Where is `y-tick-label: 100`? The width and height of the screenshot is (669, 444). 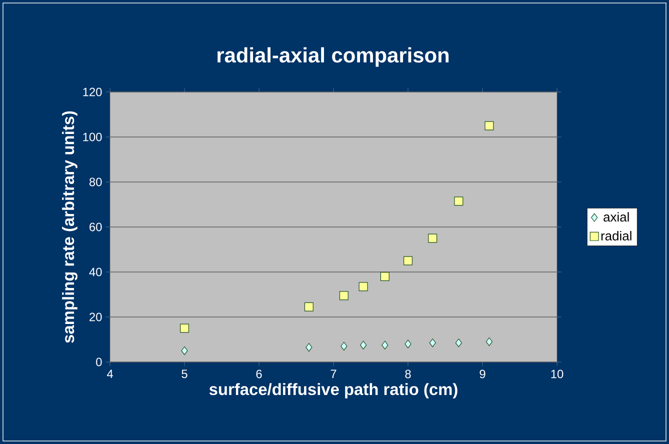
y-tick-label: 100 is located at coordinates (92, 137).